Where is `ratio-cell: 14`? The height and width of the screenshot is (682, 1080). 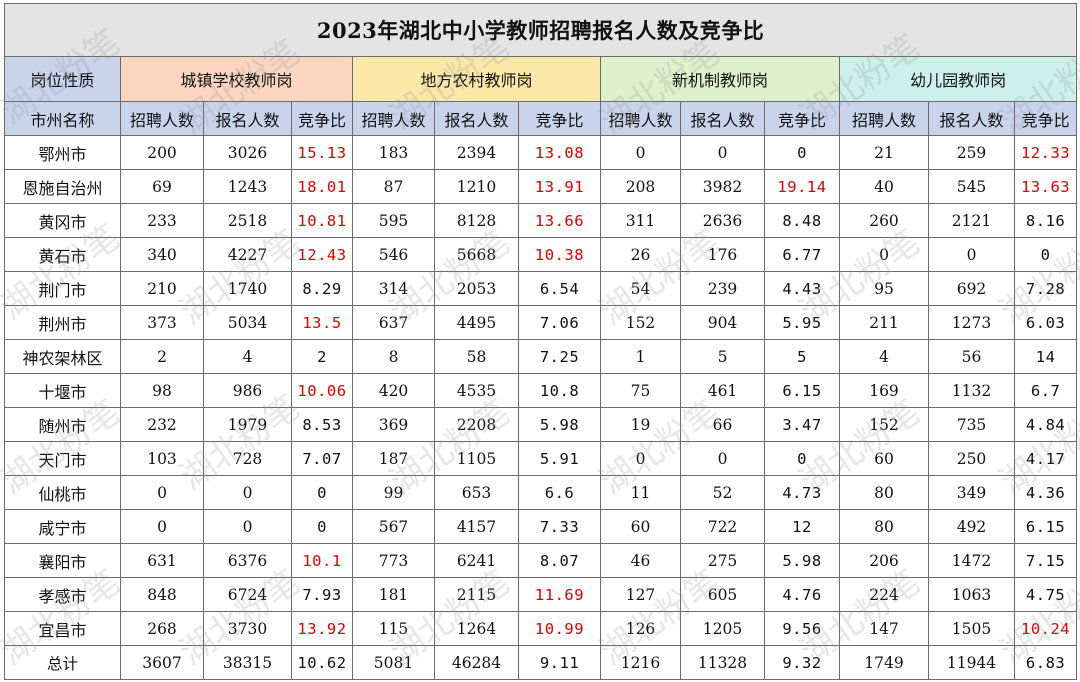
ratio-cell: 14 is located at coordinates (1045, 356).